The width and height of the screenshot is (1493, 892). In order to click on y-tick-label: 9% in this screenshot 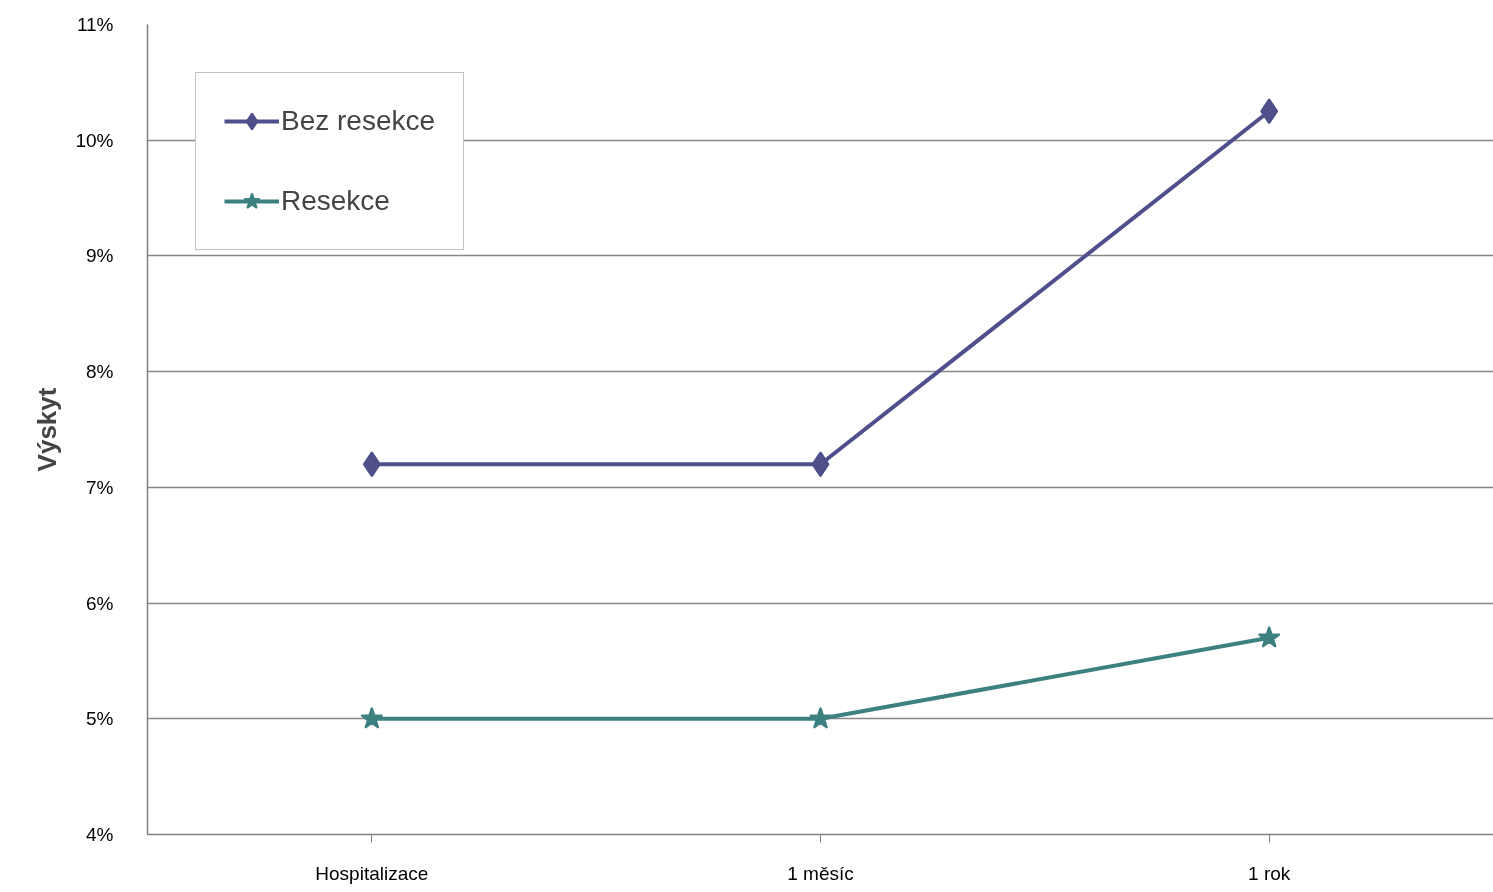, I will do `click(100, 256)`.